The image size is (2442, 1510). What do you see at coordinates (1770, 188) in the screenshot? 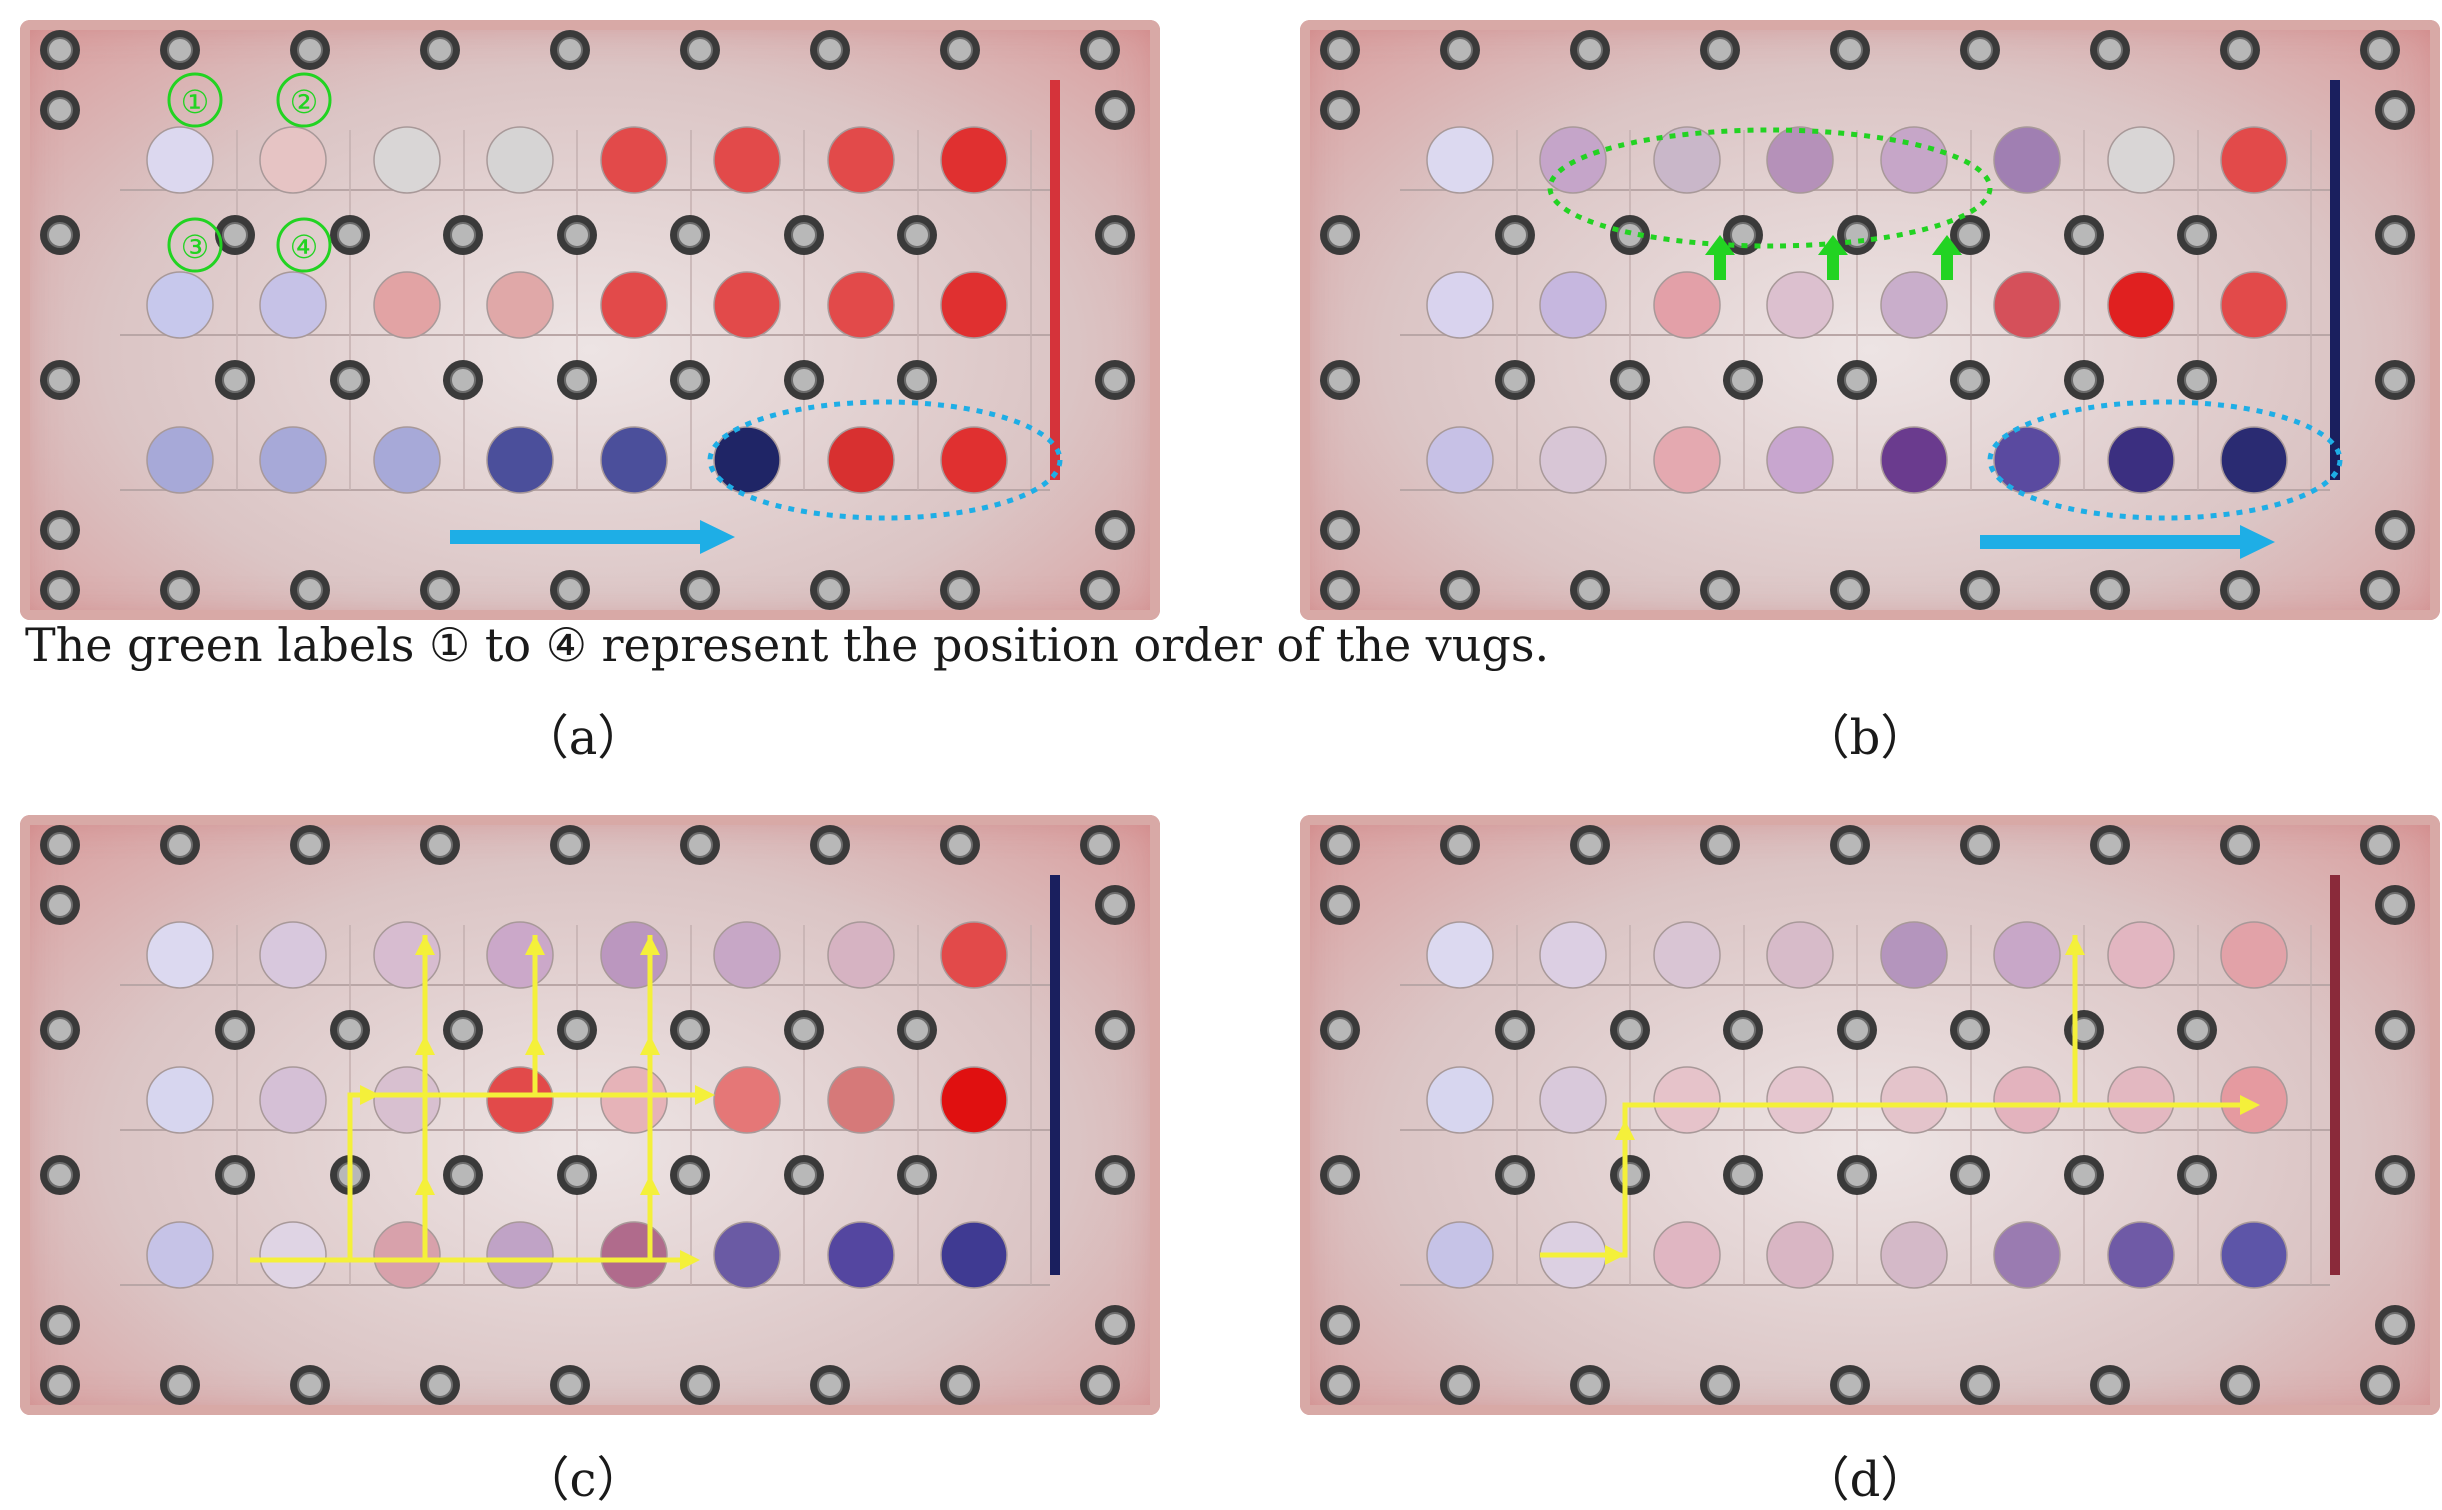
I see `green-dashed-ellipse-b` at bounding box center [1770, 188].